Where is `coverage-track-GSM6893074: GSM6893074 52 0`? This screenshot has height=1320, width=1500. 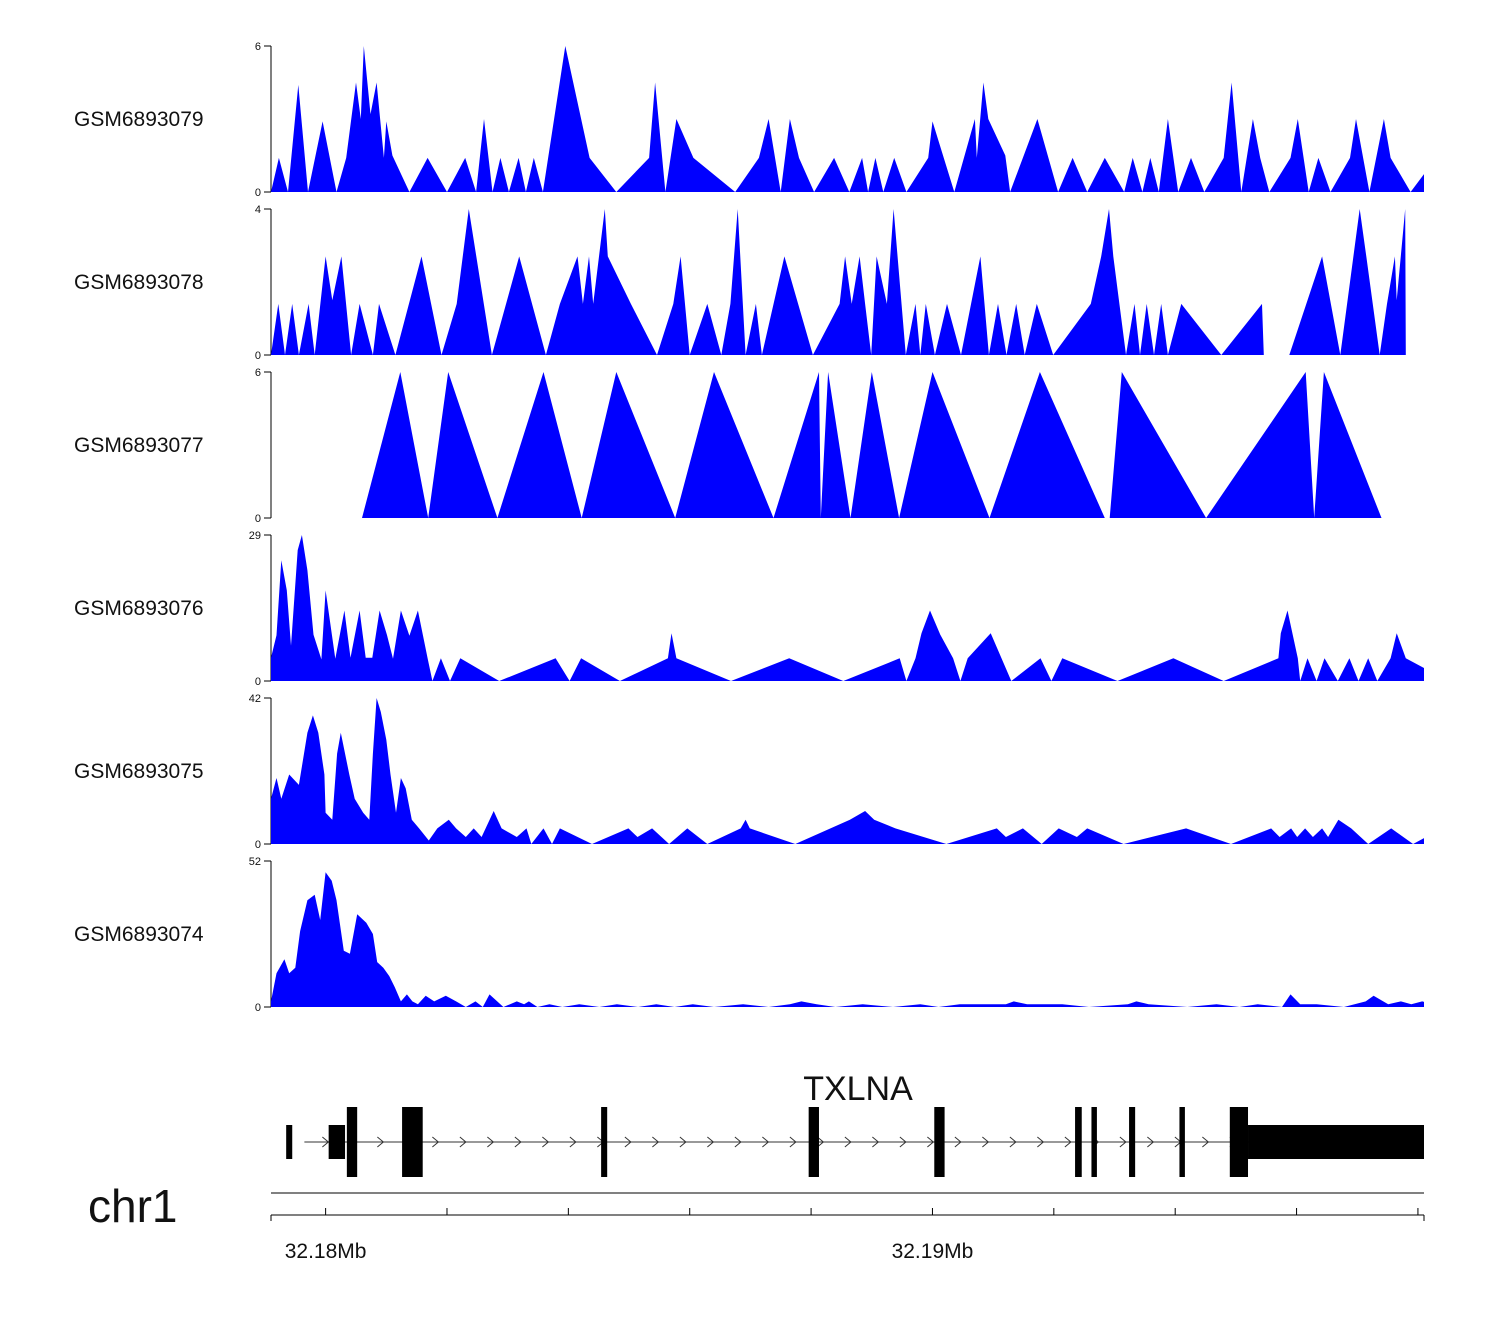 coverage-track-GSM6893074: GSM6893074 52 0 is located at coordinates (749, 935).